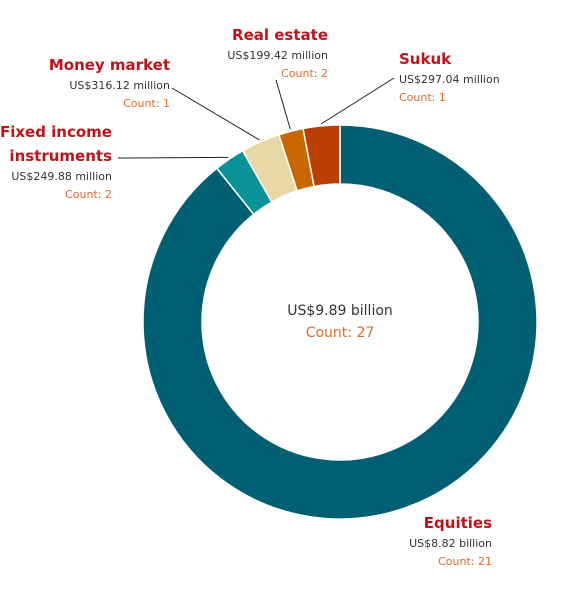 This screenshot has height=594, width=582. What do you see at coordinates (173, 157) in the screenshot?
I see `leader-line-fixed-income-instruments` at bounding box center [173, 157].